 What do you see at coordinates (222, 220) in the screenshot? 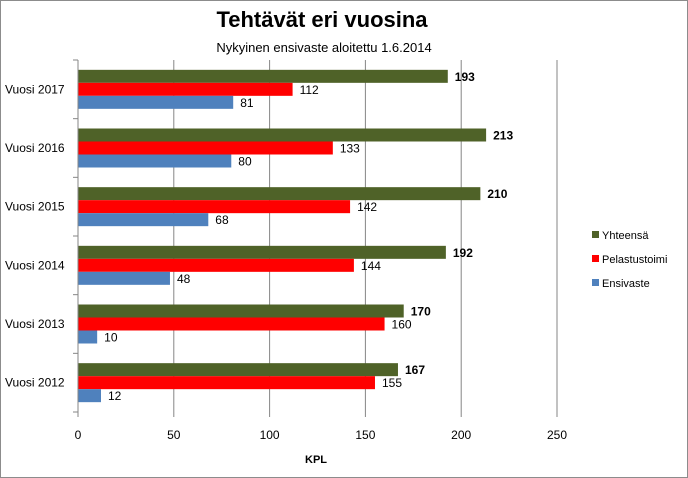
I see `data-label: 68` at bounding box center [222, 220].